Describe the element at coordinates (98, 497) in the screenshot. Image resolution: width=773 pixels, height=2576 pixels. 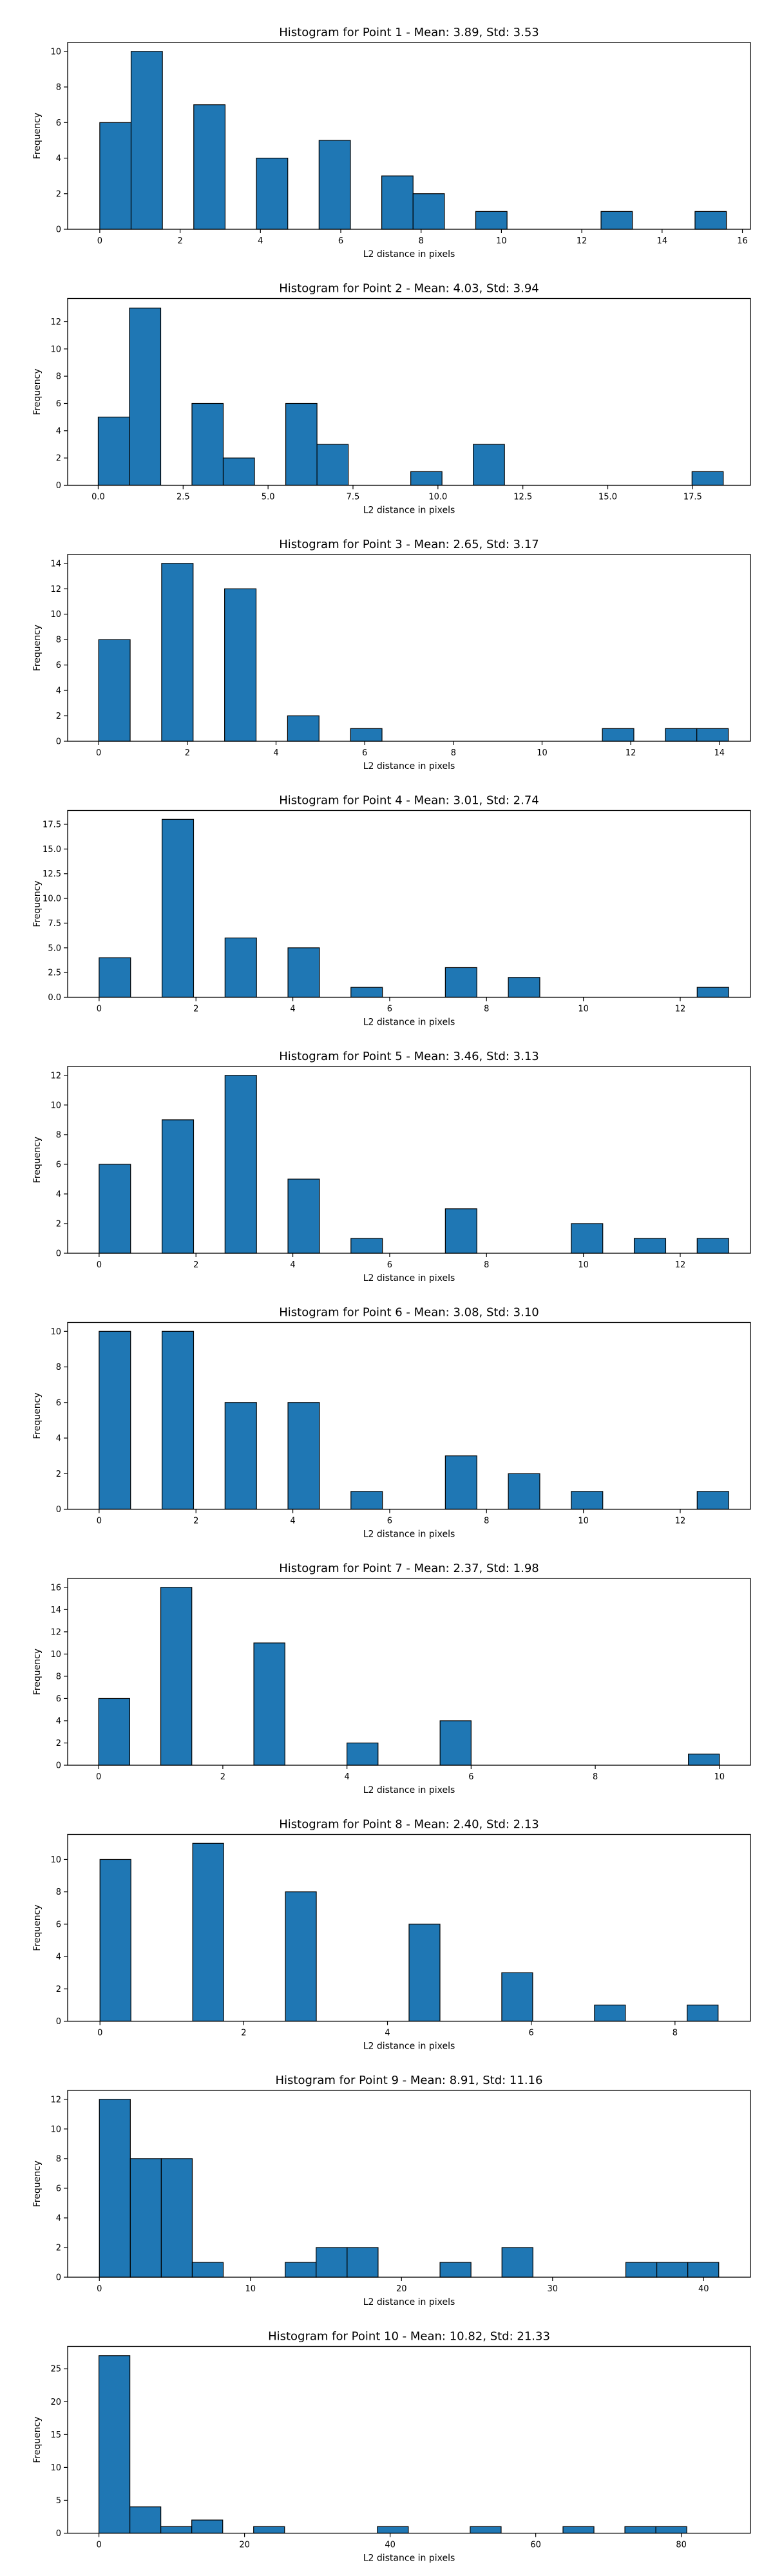
I see `x-tick-label: 0.0` at that location.